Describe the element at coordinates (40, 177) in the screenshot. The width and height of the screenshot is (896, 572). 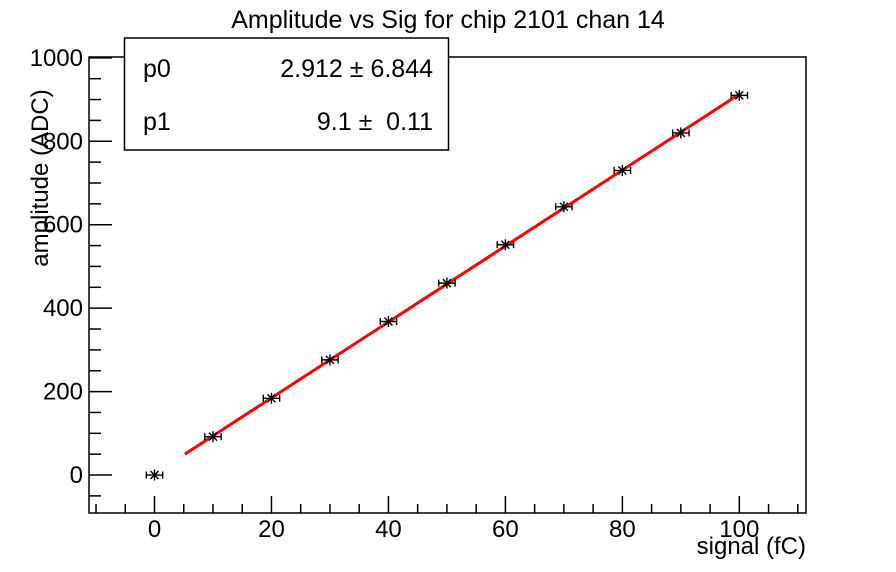
I see `y-axis-title: amplitude (ADC)` at that location.